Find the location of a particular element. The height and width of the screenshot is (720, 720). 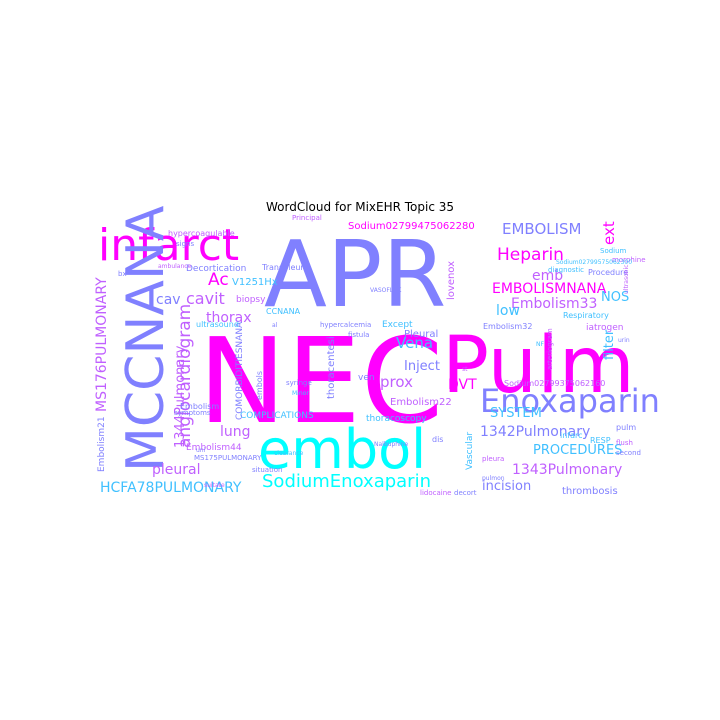

word-uni: uni is located at coordinates (201, 450).